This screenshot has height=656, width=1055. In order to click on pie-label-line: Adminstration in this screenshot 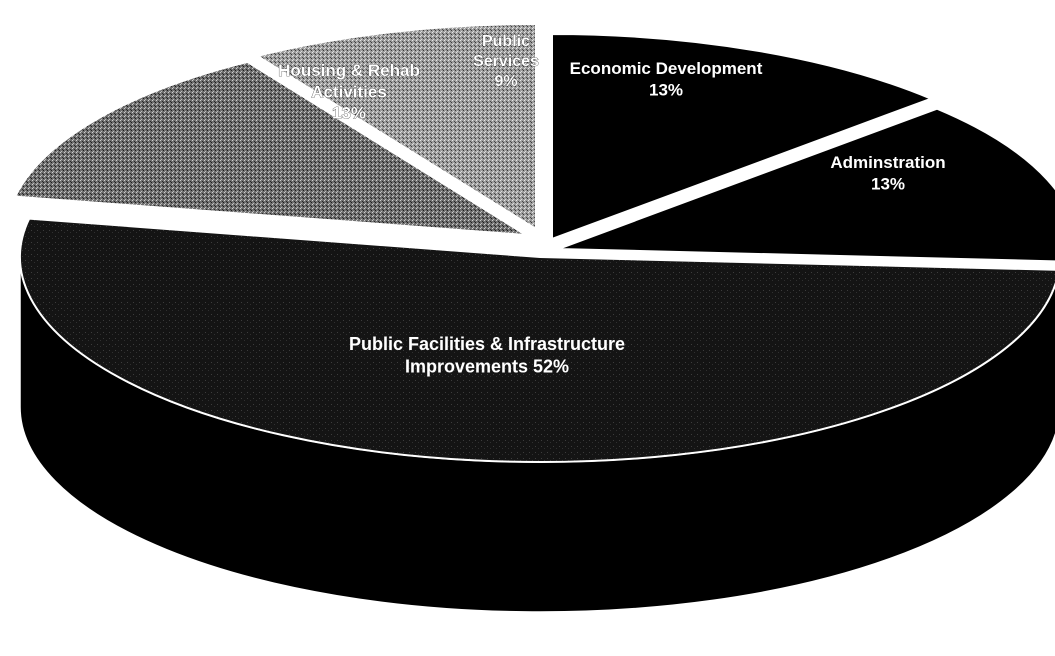, I will do `click(887, 162)`.